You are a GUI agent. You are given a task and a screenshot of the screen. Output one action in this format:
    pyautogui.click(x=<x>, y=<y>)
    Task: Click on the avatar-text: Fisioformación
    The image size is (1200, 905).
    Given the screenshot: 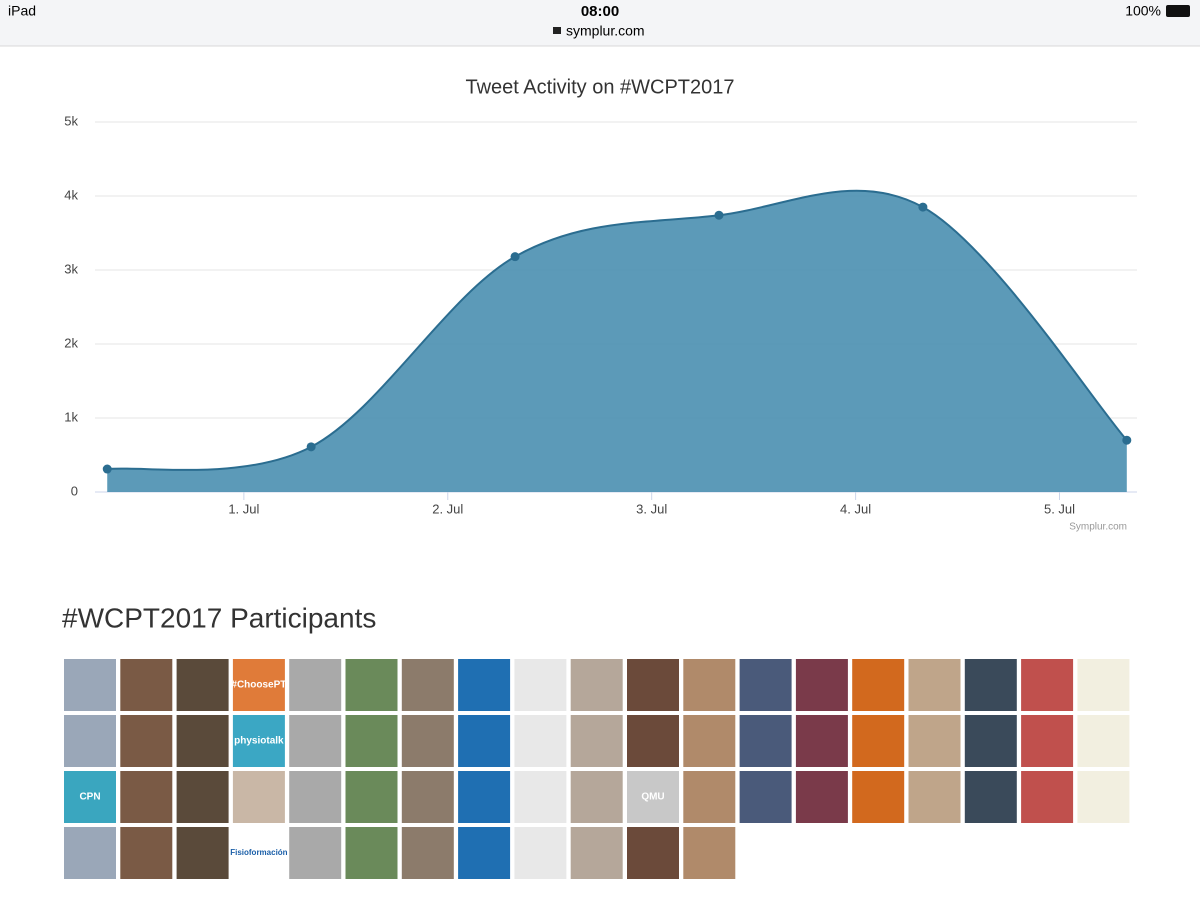 What is the action you would take?
    pyautogui.click(x=258, y=852)
    